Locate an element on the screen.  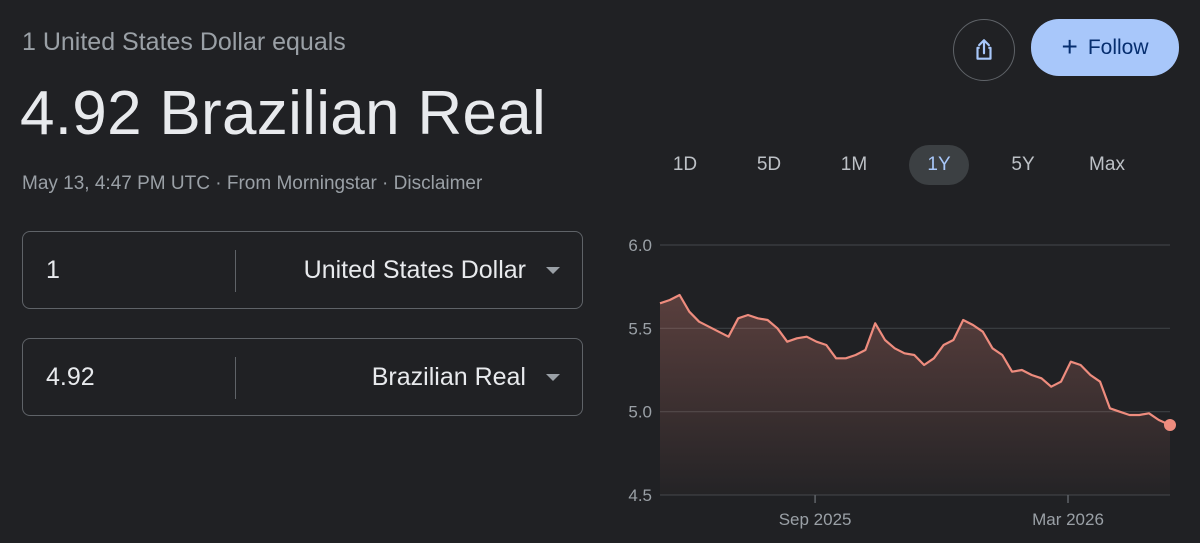
y-tick-label: 6.0 is located at coordinates (640, 245).